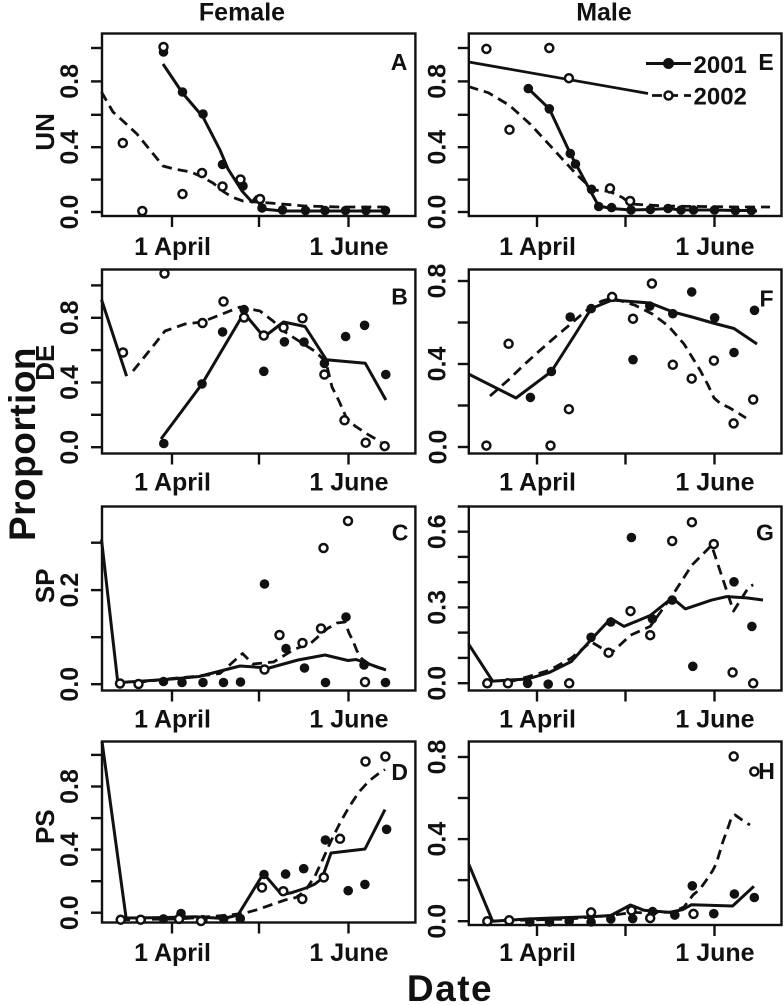 The height and width of the screenshot is (1005, 783). Describe the element at coordinates (438, 531) in the screenshot. I see `svg-text: 0.6` at that location.